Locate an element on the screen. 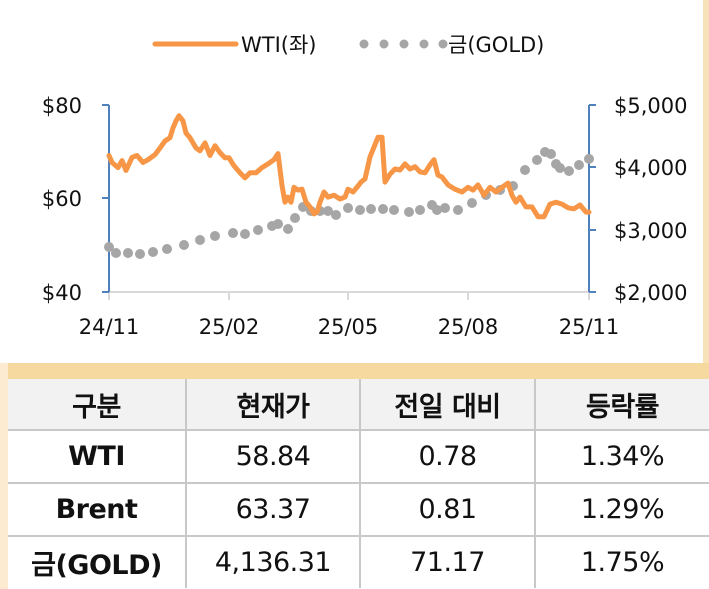 The width and height of the screenshot is (709, 589). table-row: Brent 63.37 0.81 1.29% is located at coordinates (358, 509).